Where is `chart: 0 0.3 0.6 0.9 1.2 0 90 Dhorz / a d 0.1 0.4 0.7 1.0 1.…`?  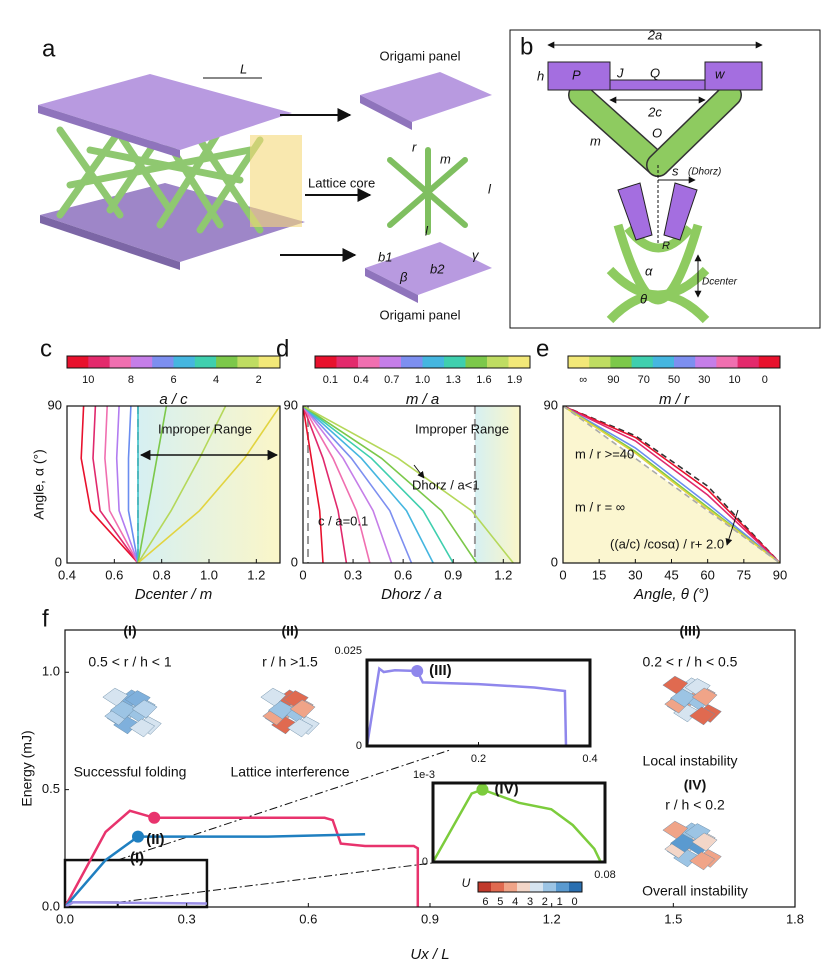
chart: 0 0.3 0.6 0.9 1.2 0 90 Dhorz / a d 0.1 0.4 0.7 1.0 1.… is located at coordinates (403, 469).